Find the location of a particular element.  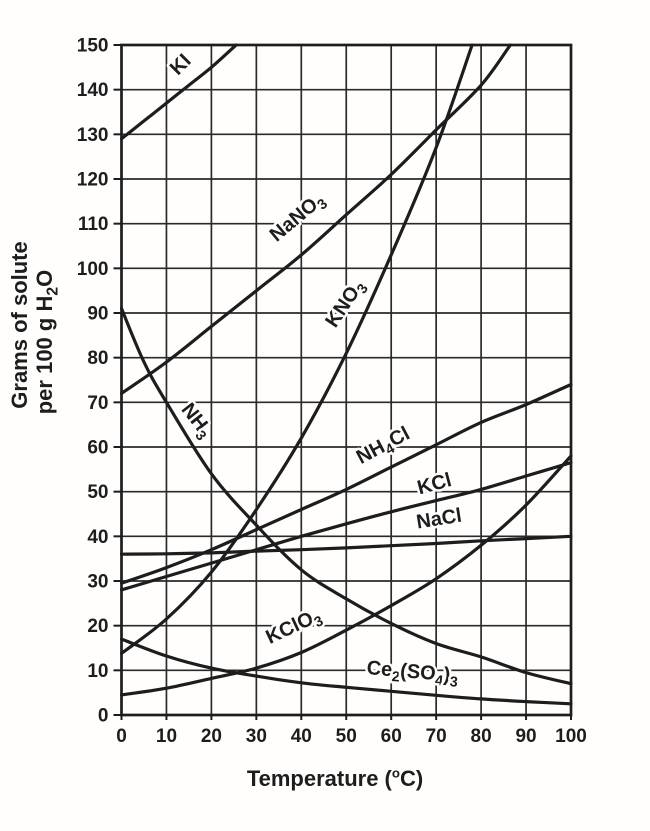

x-tick-label: 40 is located at coordinates (301, 736).